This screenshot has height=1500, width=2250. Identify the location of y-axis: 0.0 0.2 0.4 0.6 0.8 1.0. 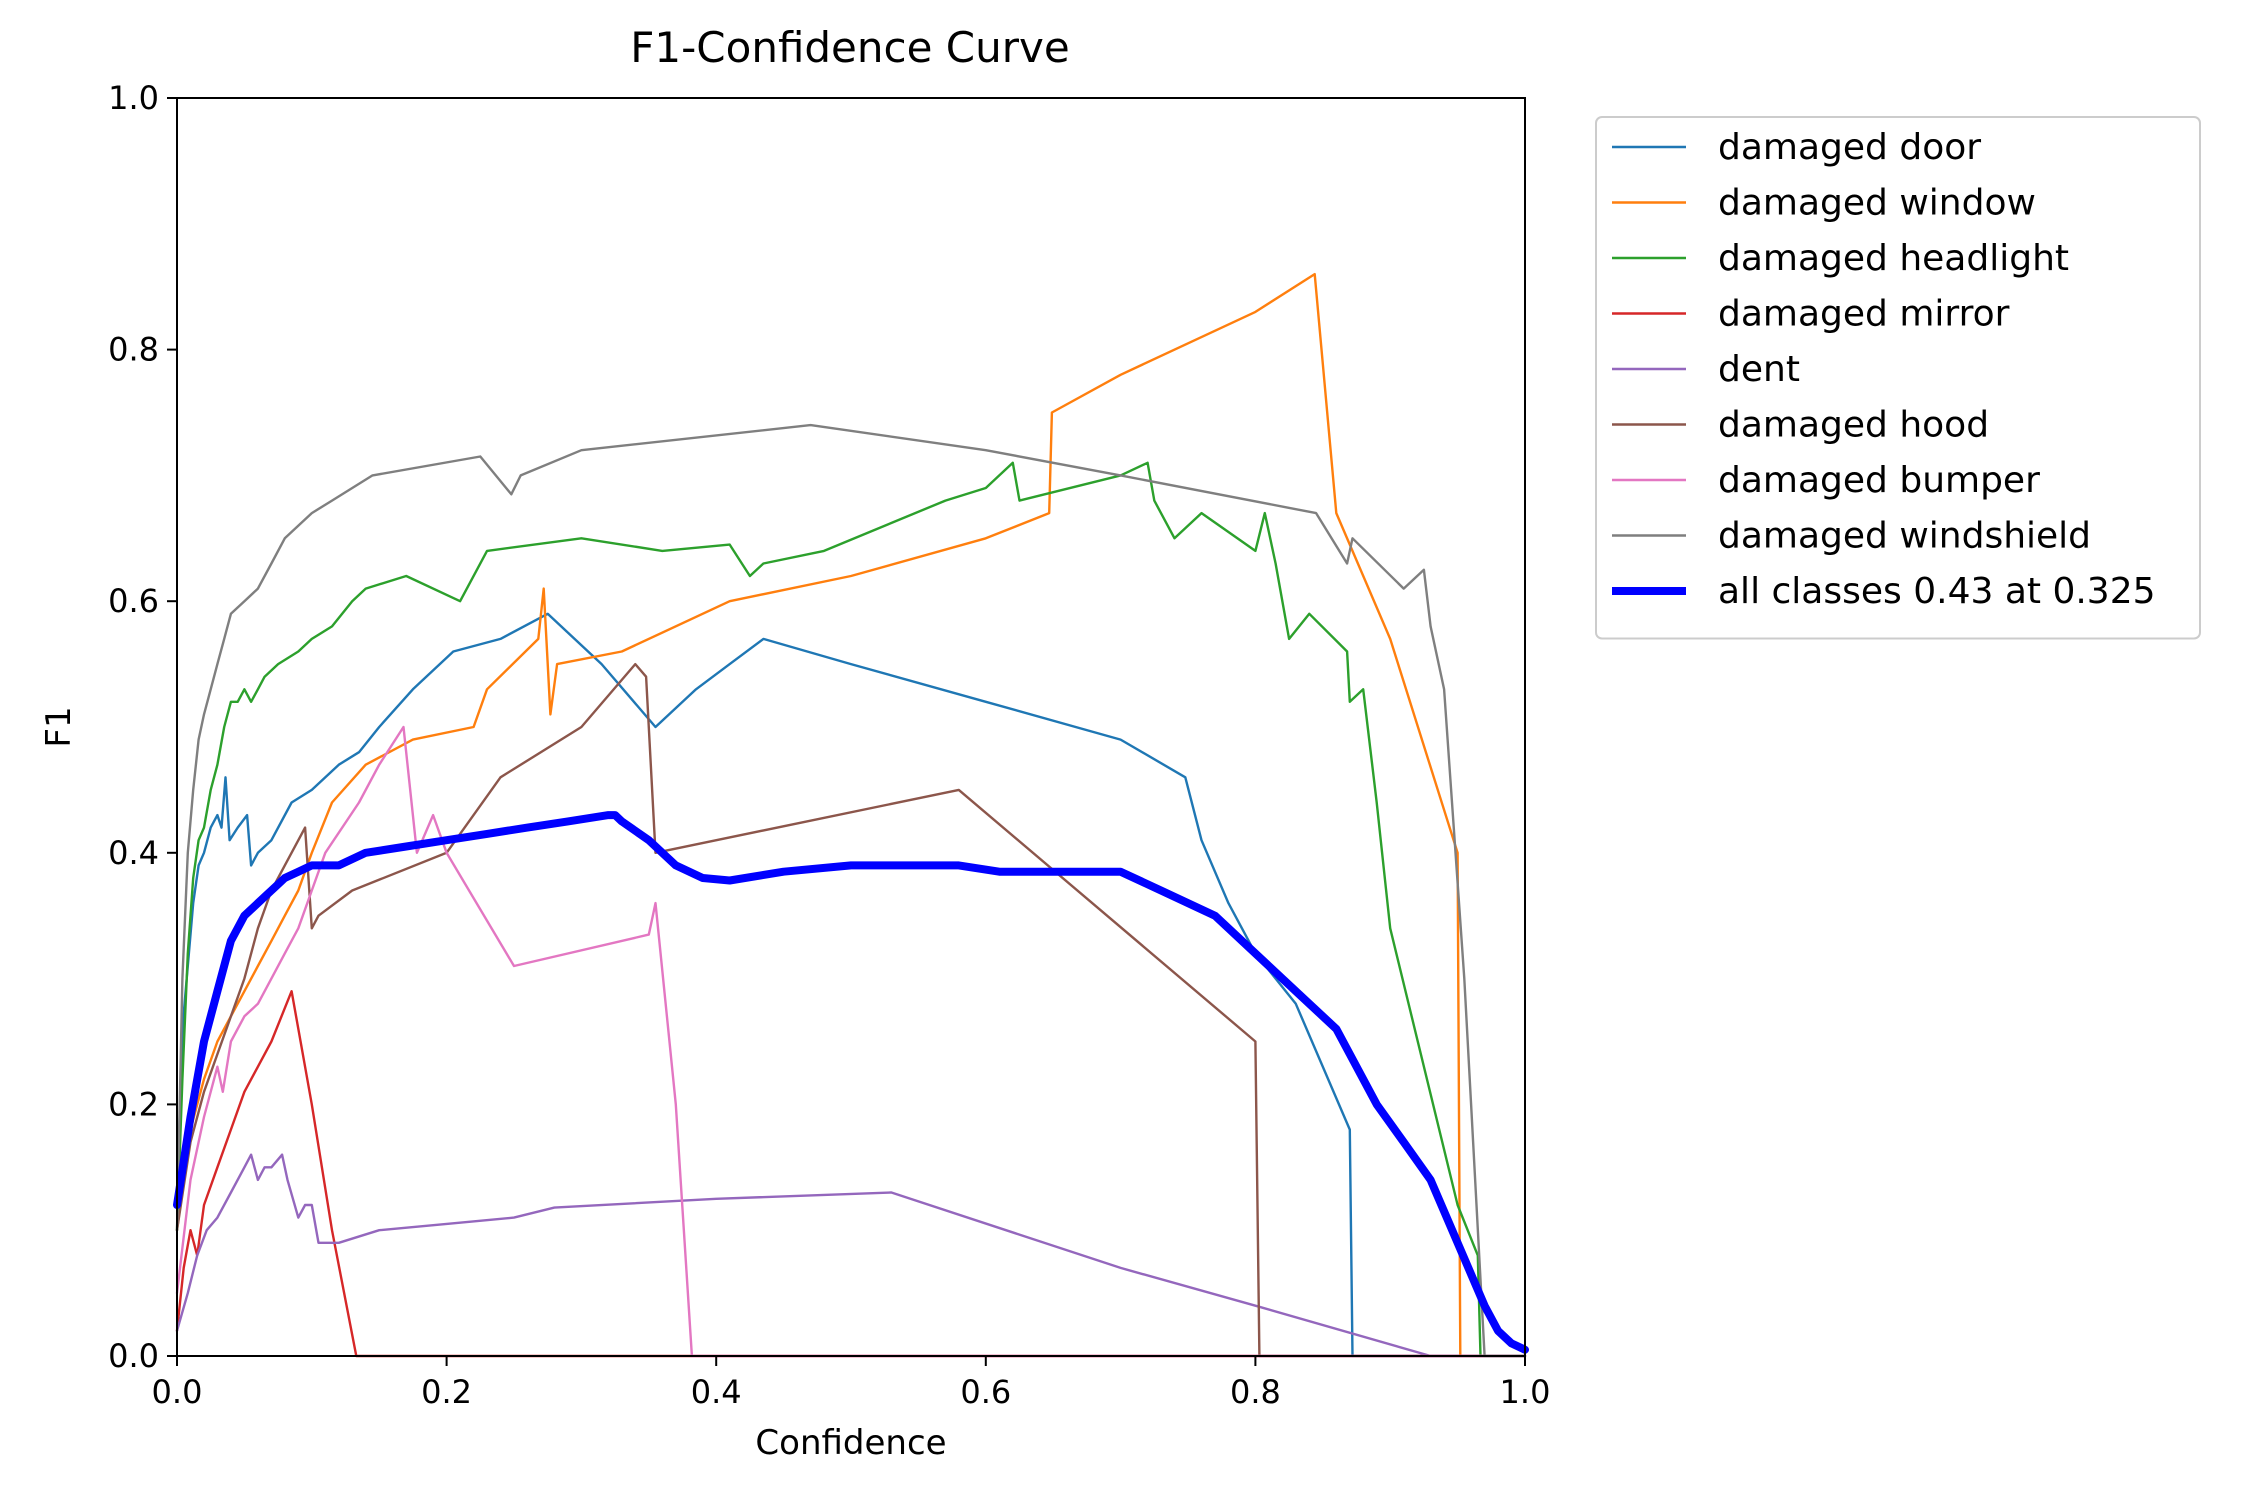
(142, 727).